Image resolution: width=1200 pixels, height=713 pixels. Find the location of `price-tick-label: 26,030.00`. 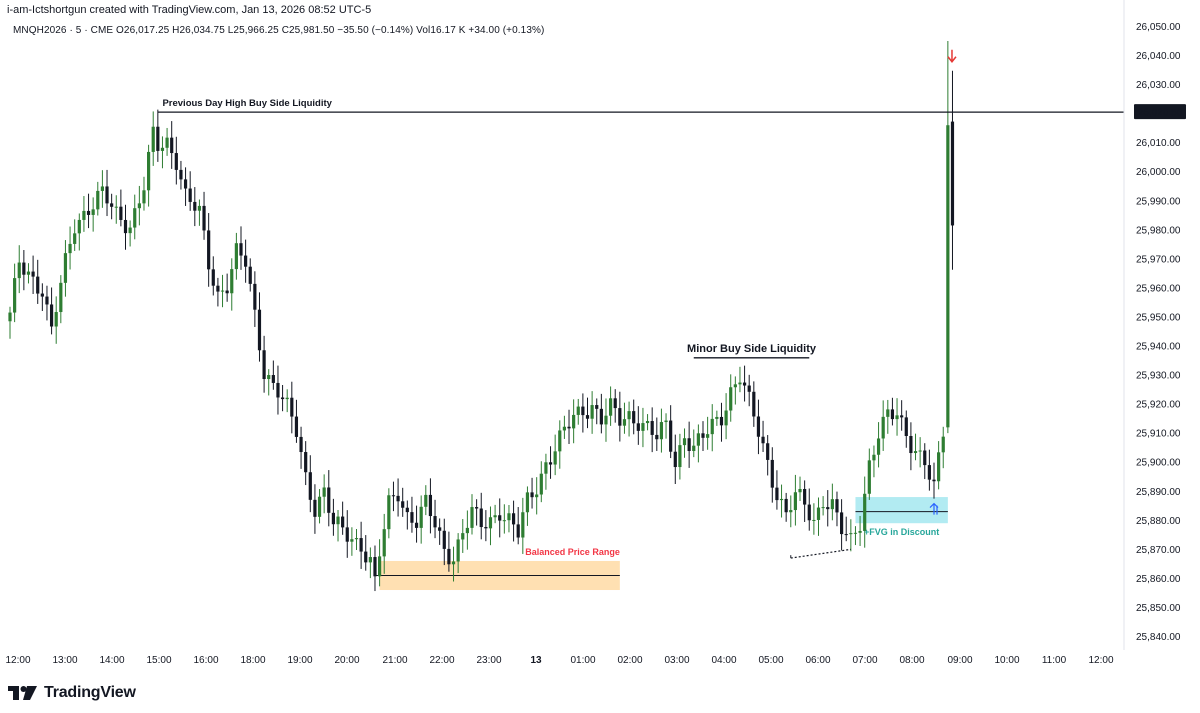

price-tick-label: 26,030.00 is located at coordinates (1158, 85).